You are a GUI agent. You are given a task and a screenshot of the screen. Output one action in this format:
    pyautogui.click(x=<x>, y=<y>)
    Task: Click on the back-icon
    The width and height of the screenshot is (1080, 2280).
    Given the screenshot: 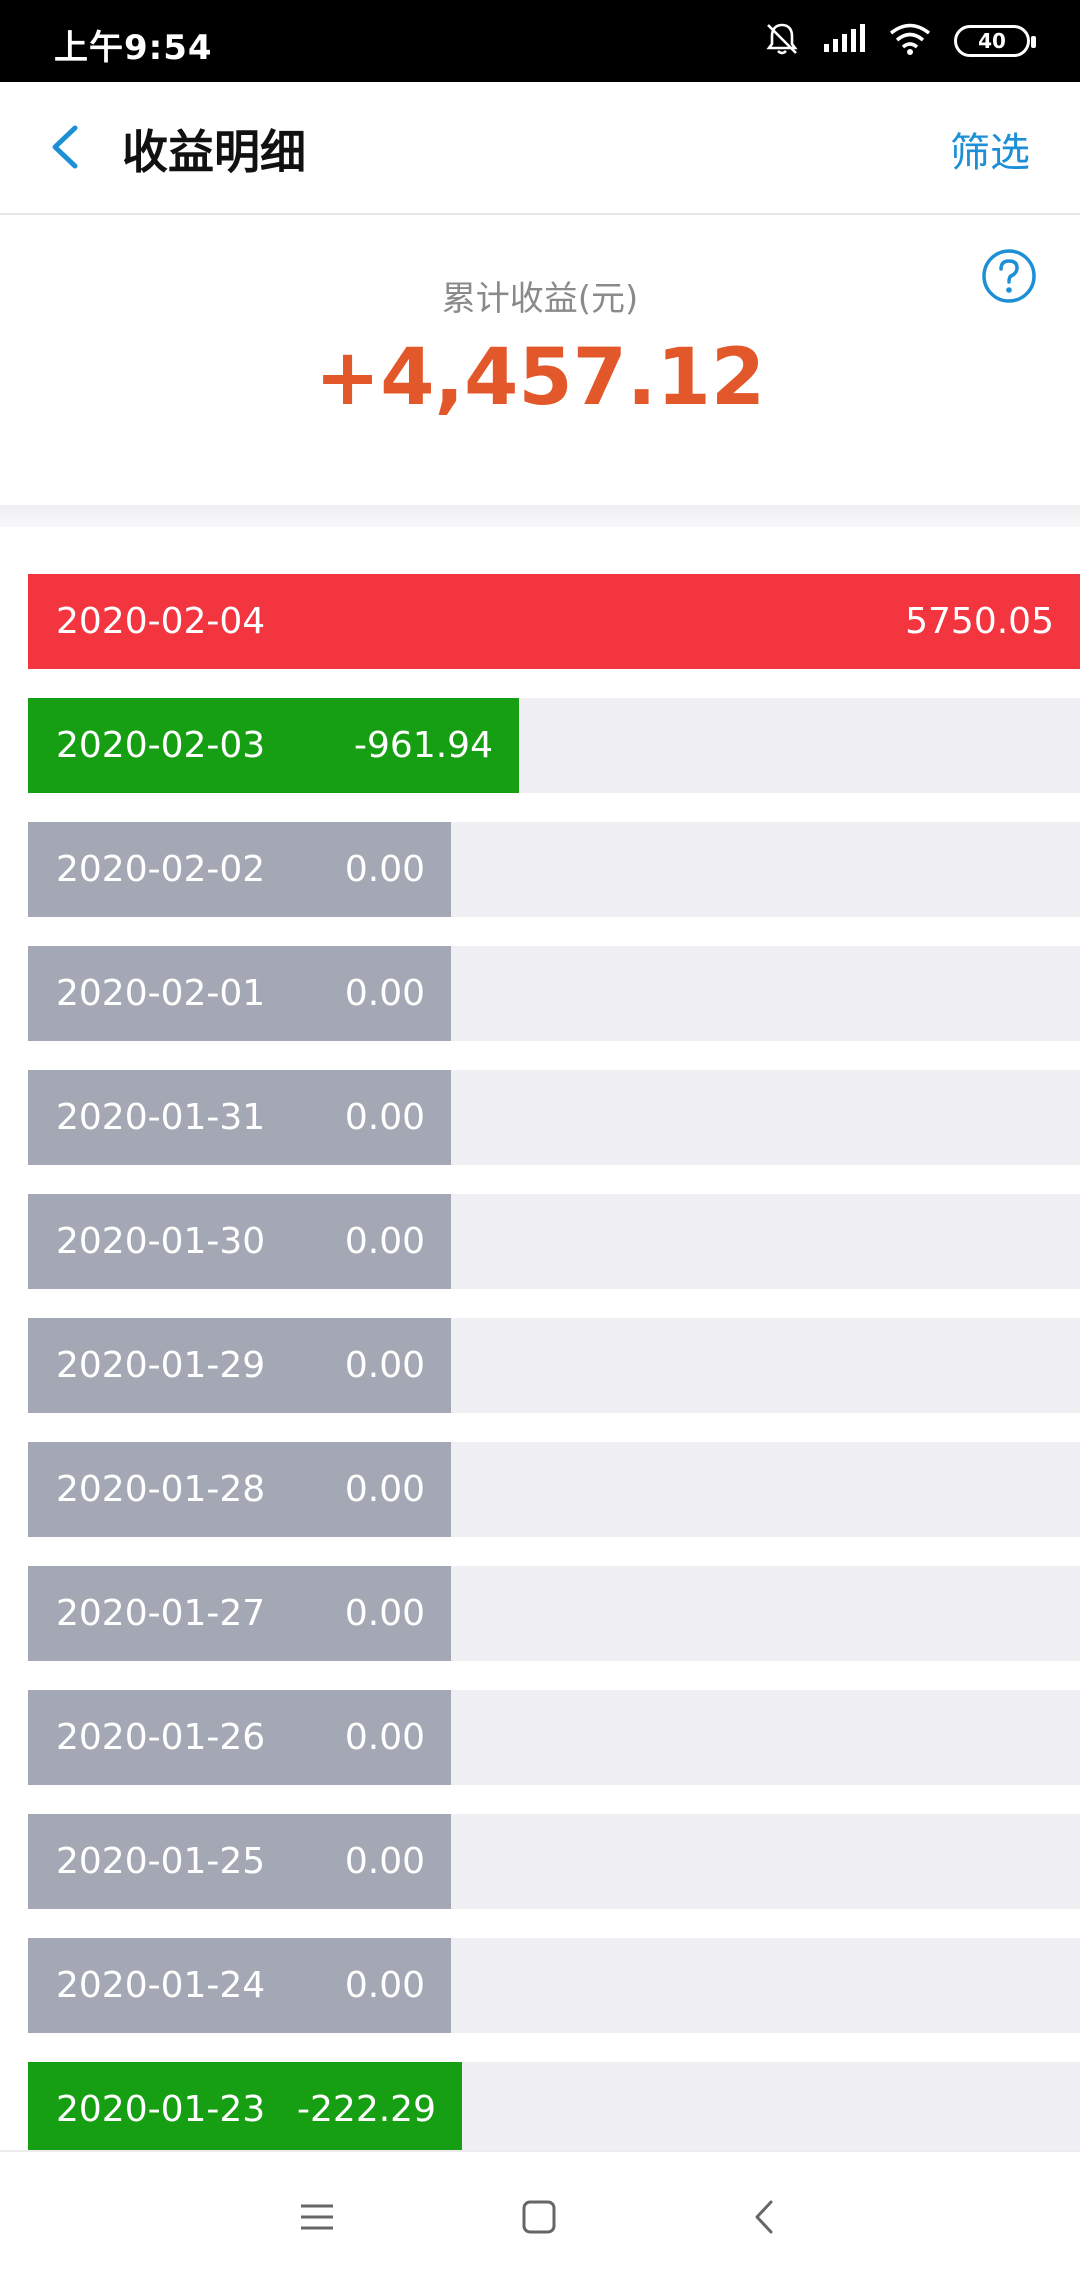 What is the action you would take?
    pyautogui.click(x=764, y=2217)
    